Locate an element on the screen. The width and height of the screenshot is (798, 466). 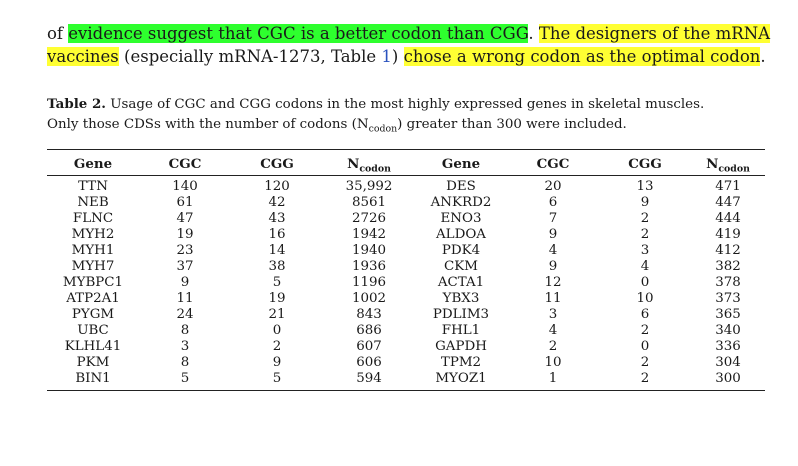
gene-cell: FLNC is located at coordinates (93, 218).